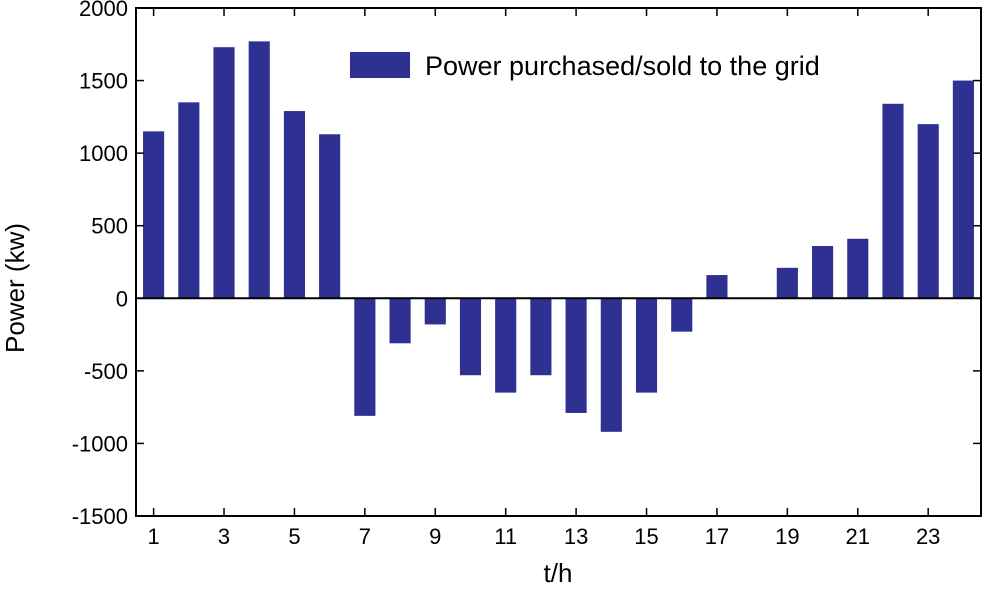  What do you see at coordinates (622, 66) in the screenshot?
I see `legend-label: Power purchased/sold to the grid` at bounding box center [622, 66].